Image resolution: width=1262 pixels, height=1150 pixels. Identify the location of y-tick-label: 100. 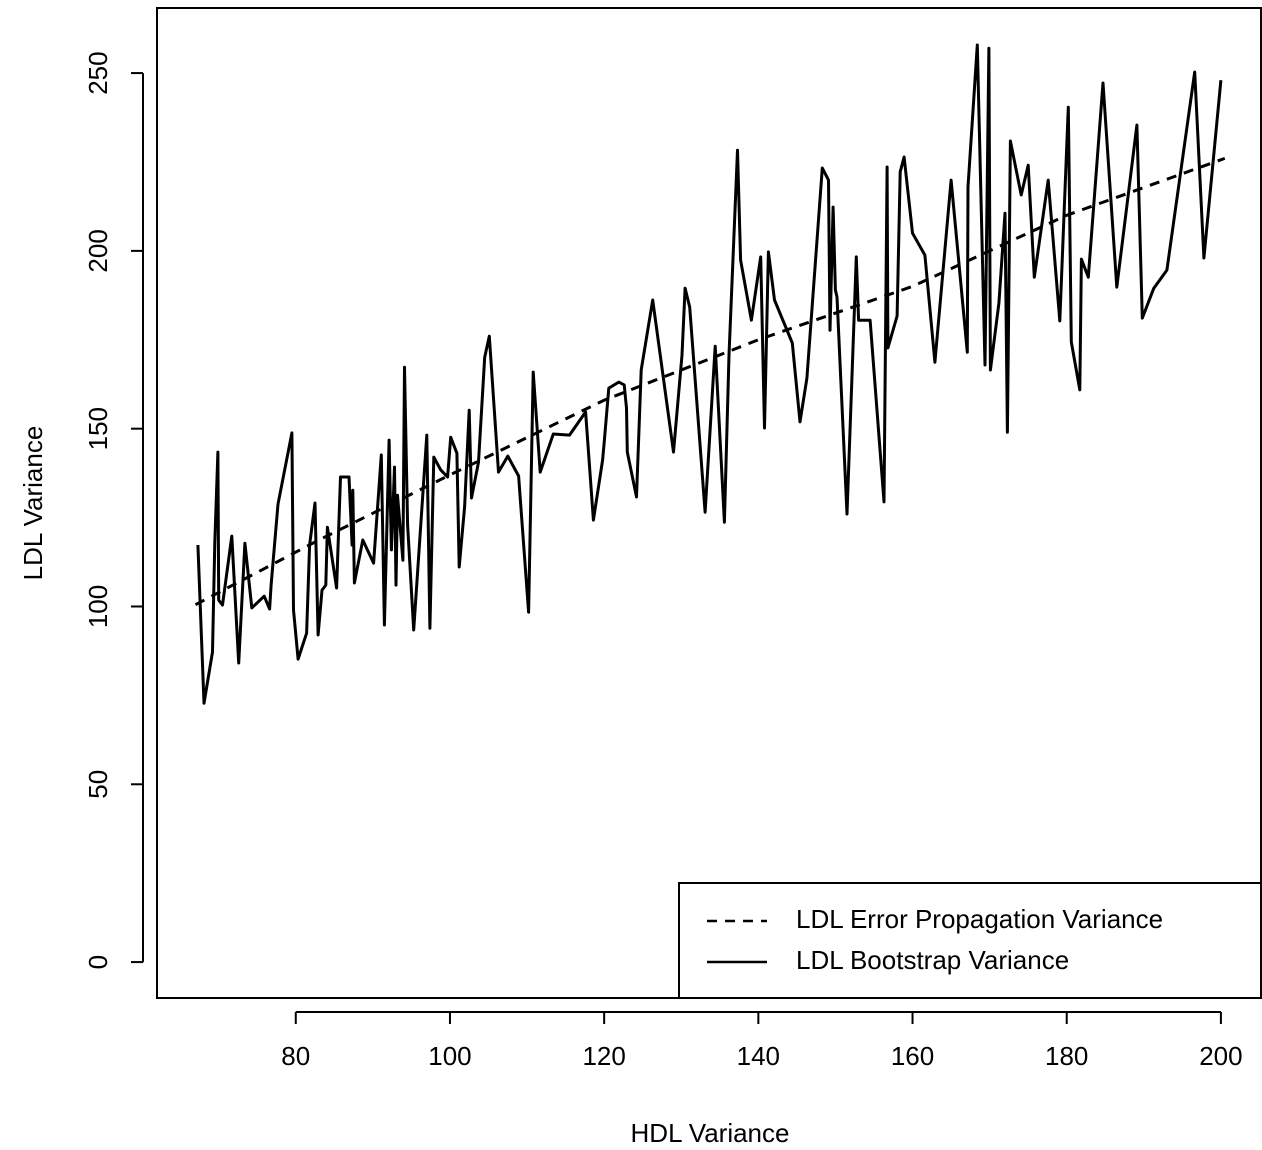
(98, 606).